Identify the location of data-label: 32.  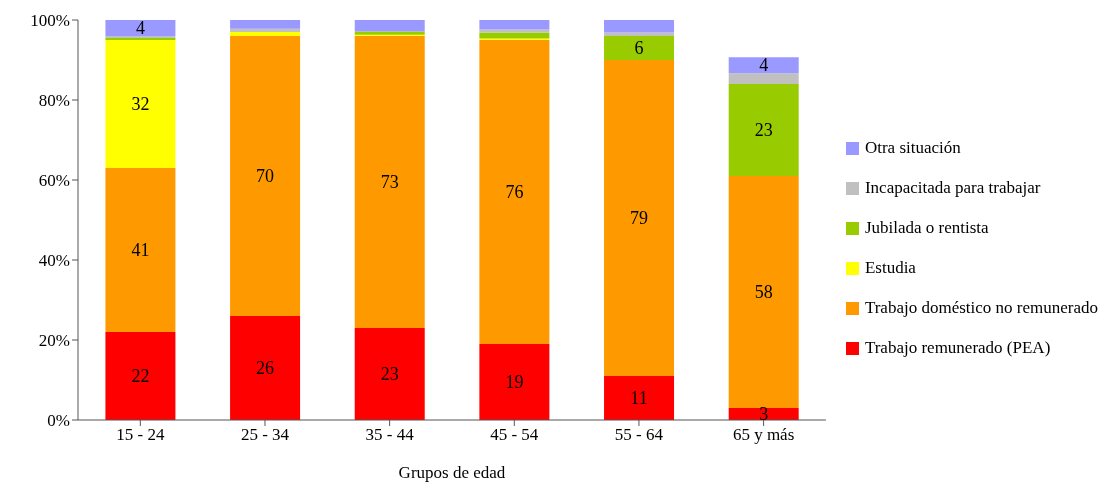
(140, 104).